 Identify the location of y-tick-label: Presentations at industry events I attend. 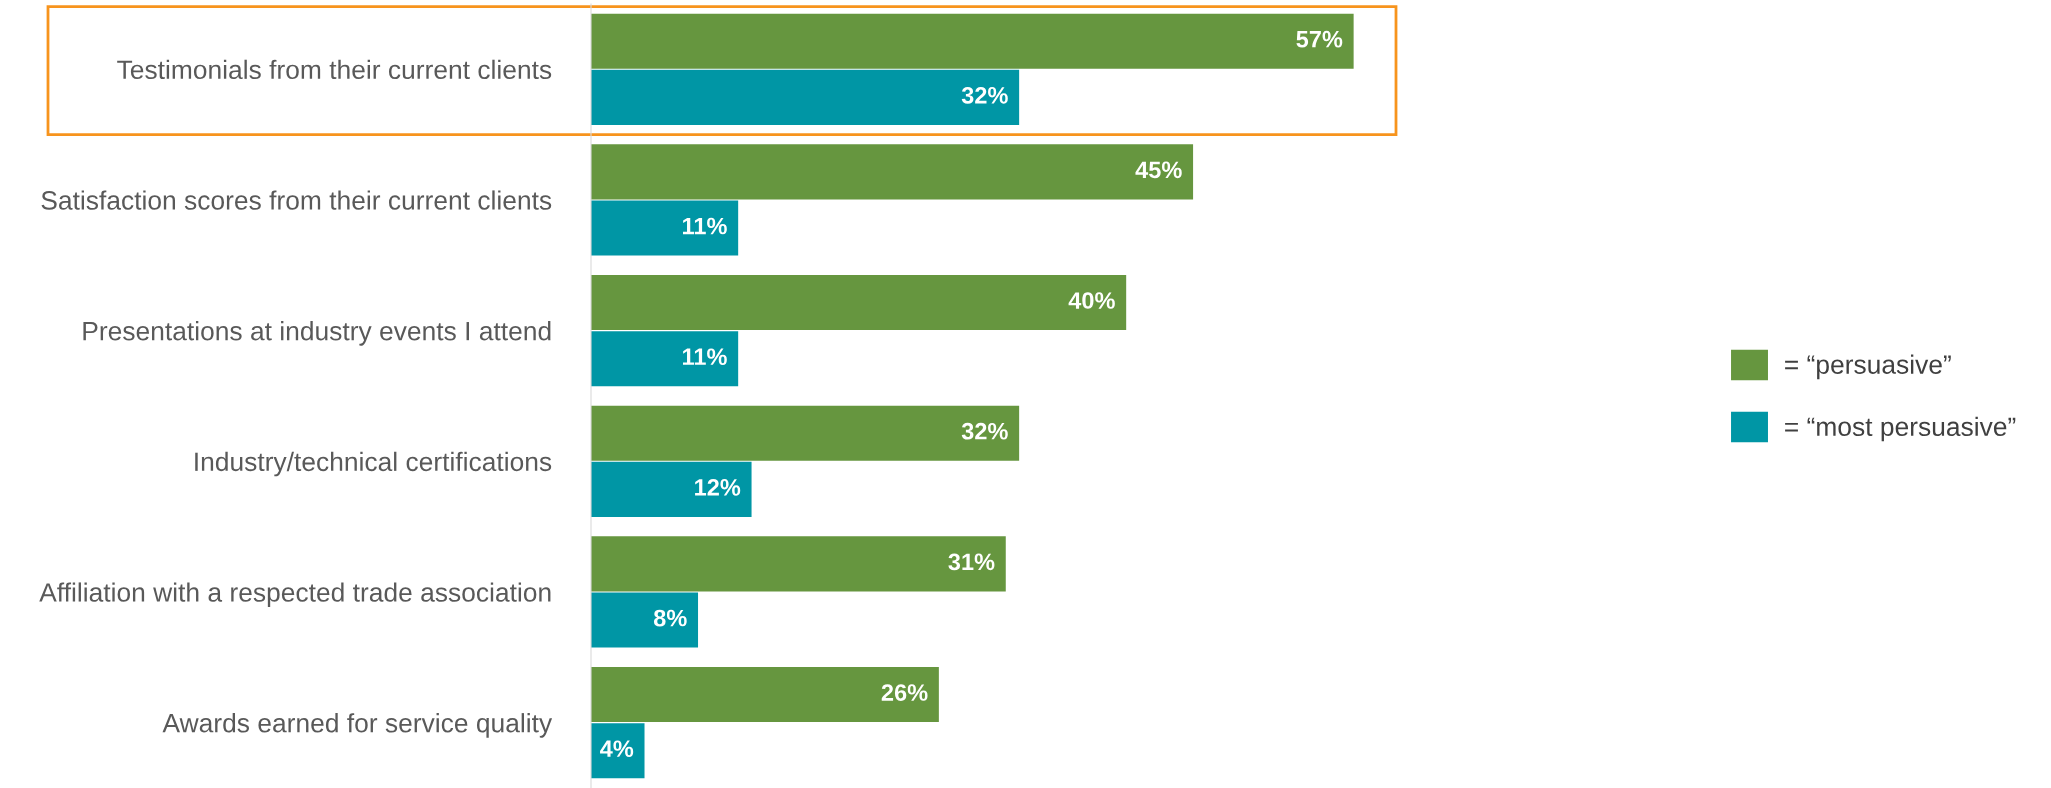
(317, 333).